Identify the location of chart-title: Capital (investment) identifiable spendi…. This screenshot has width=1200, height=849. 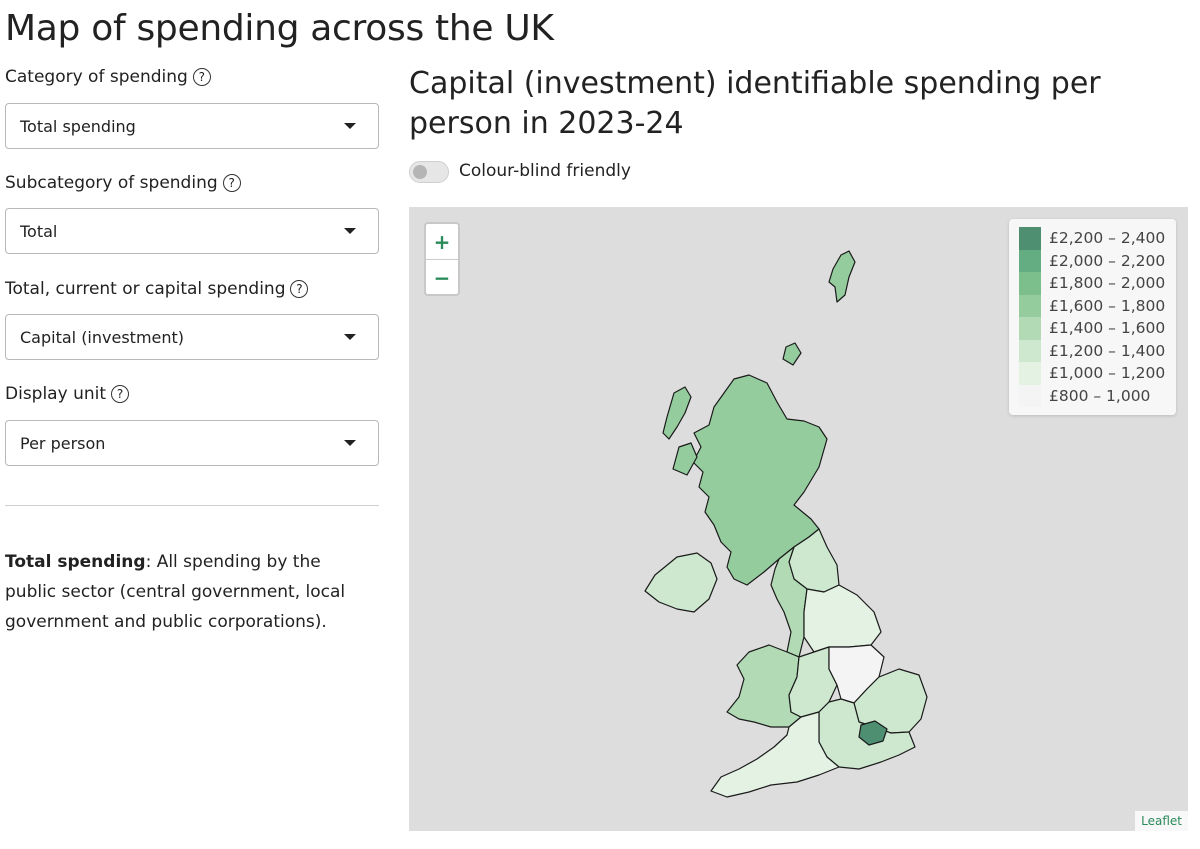
(755, 103).